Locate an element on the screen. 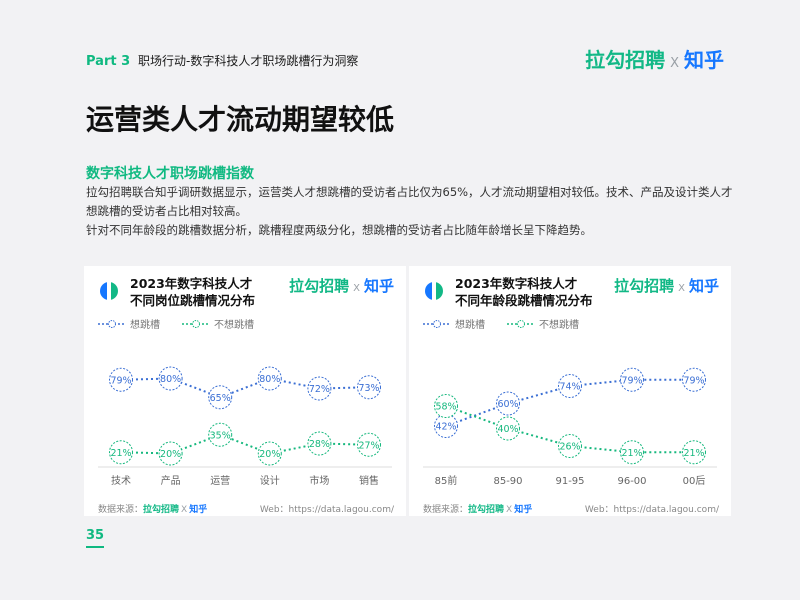 This screenshot has width=800, height=600. section-title: 数字科技人才职场跳槽指数 is located at coordinates (170, 174).